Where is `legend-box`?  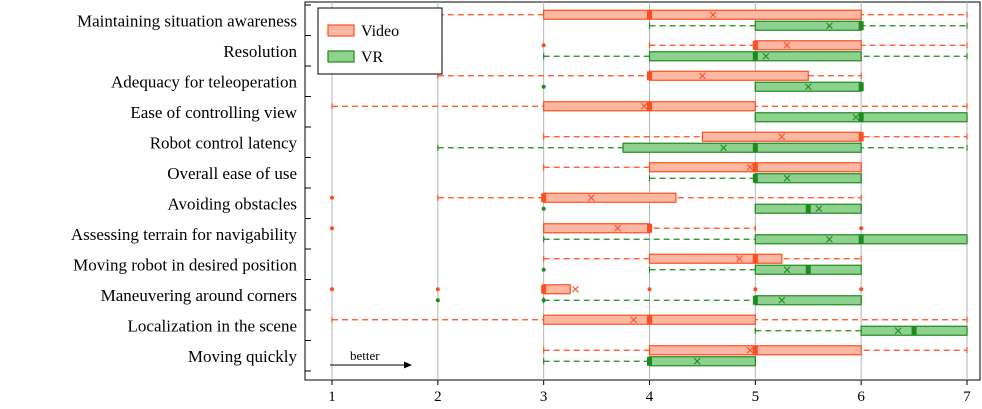
legend-box is located at coordinates (380, 41).